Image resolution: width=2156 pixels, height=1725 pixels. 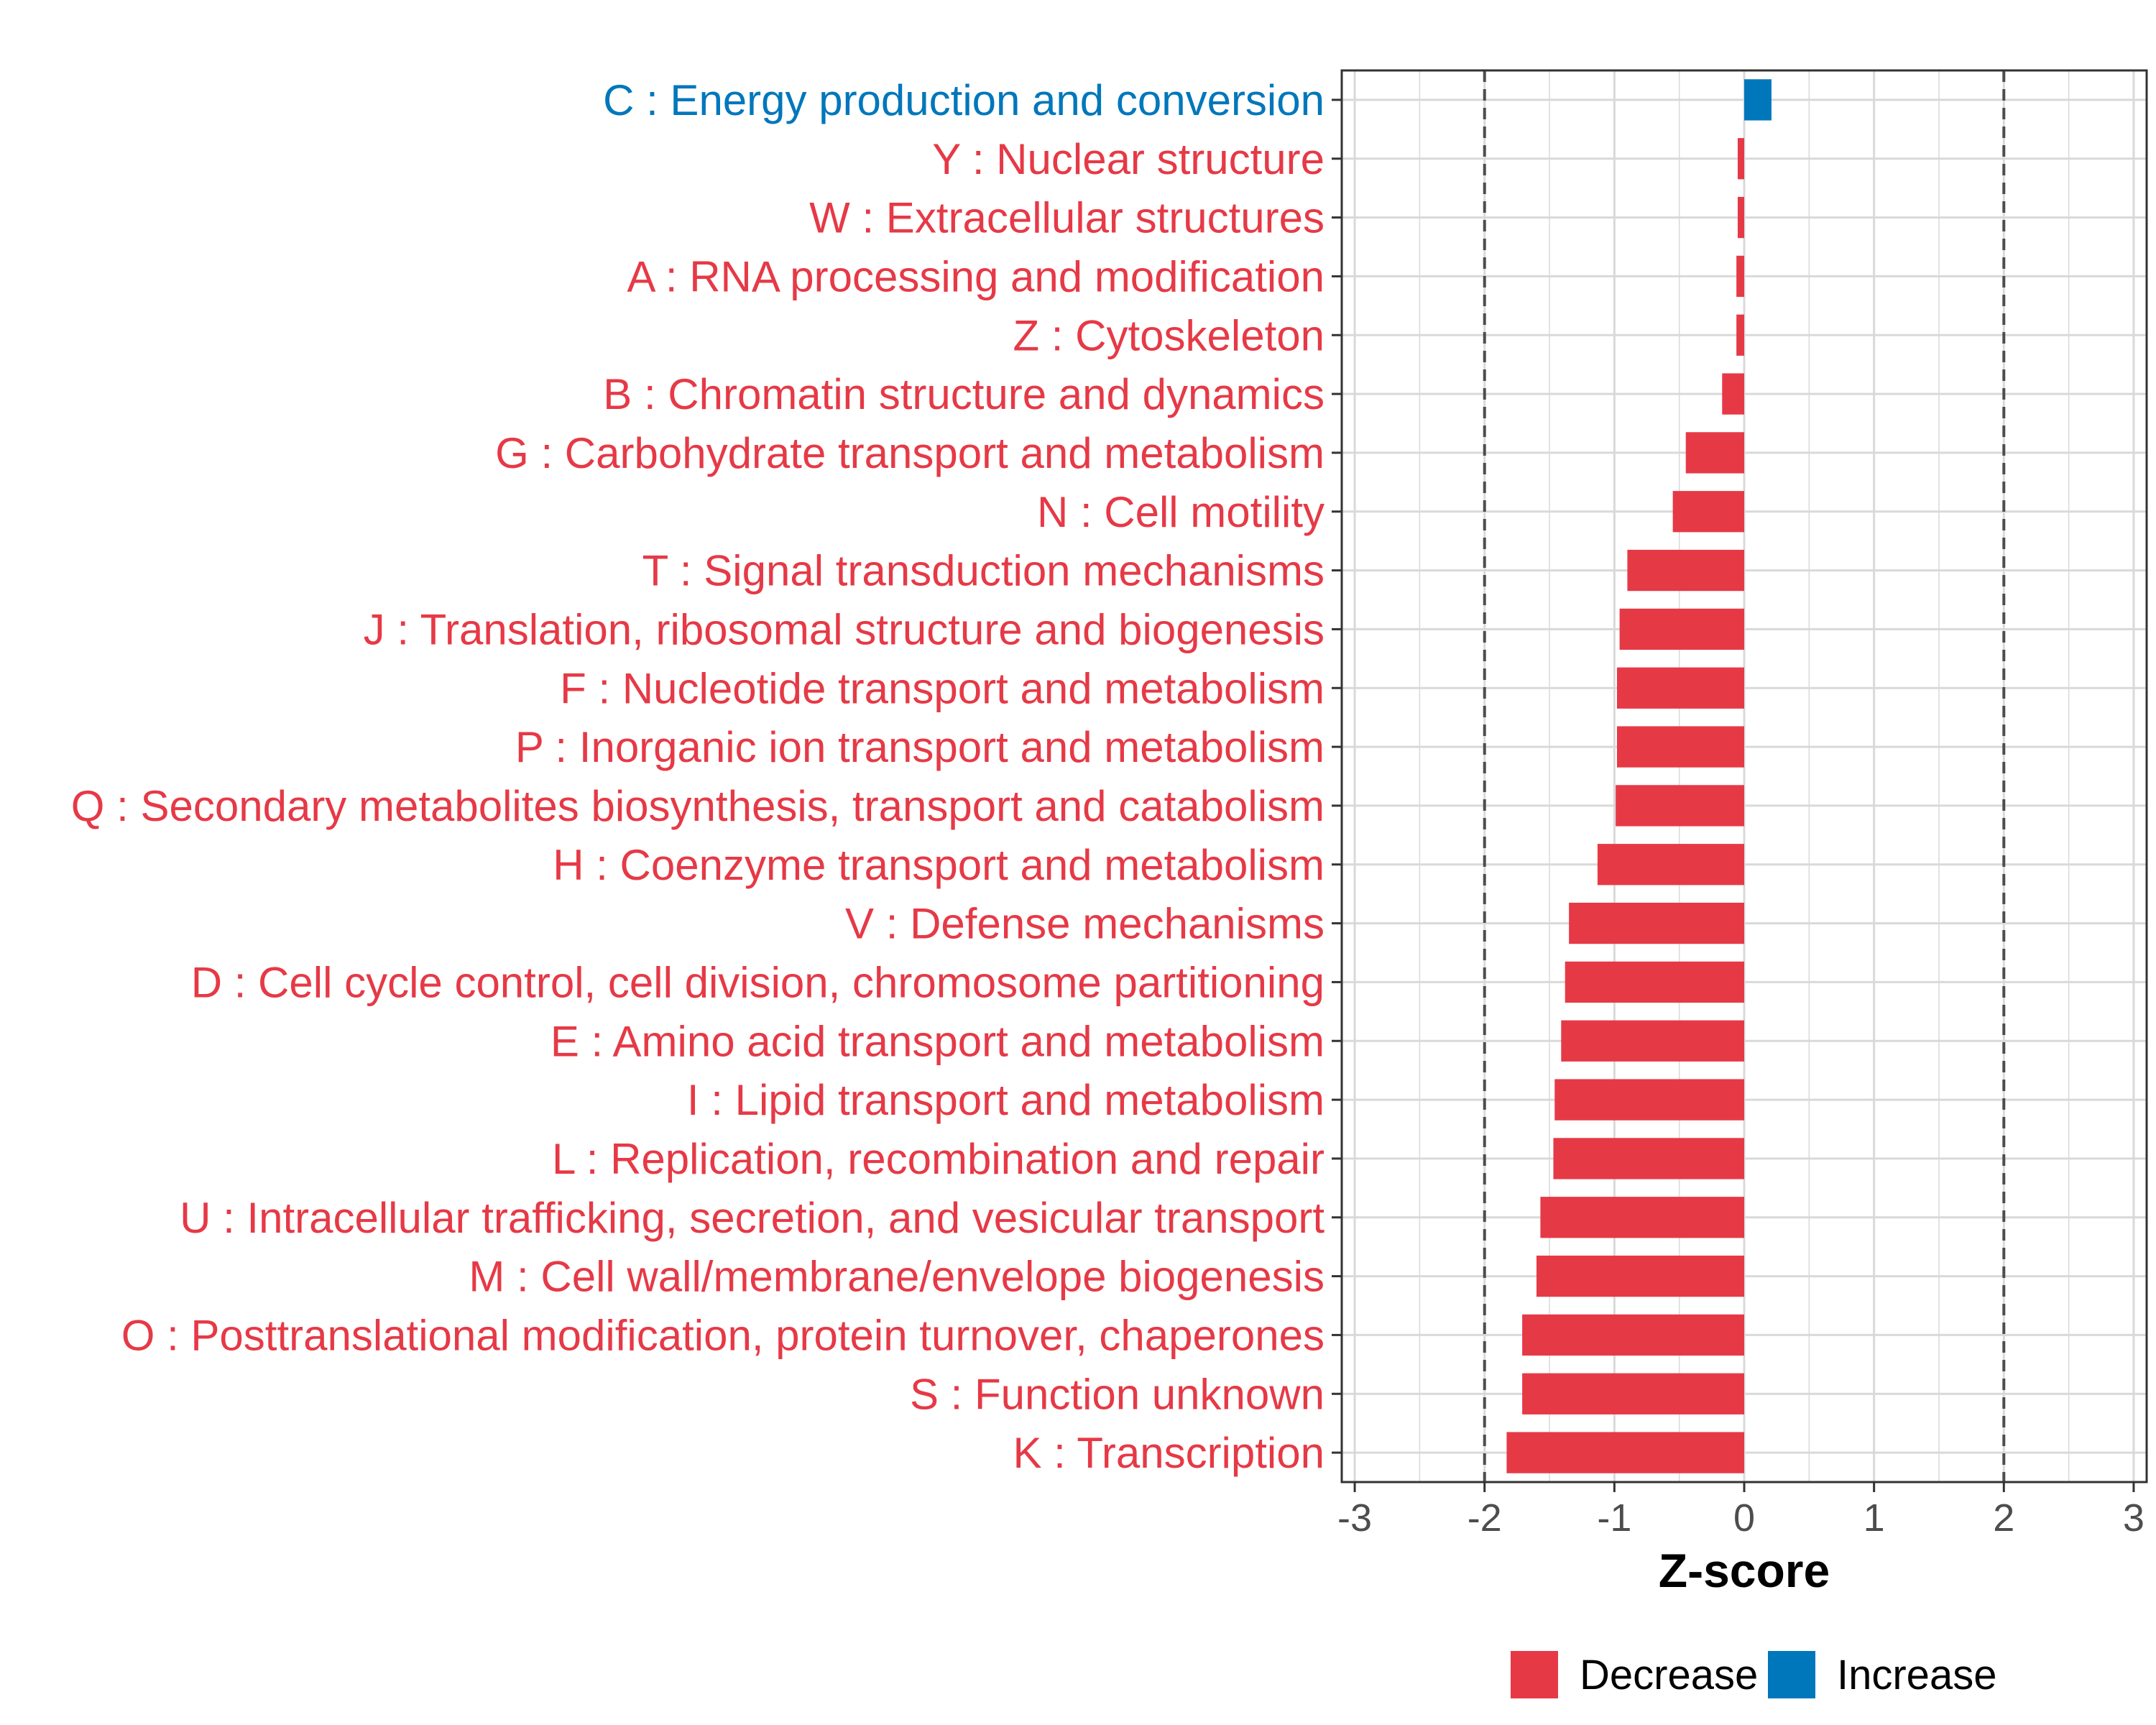 What do you see at coordinates (1740, 159) in the screenshot?
I see `bar-y` at bounding box center [1740, 159].